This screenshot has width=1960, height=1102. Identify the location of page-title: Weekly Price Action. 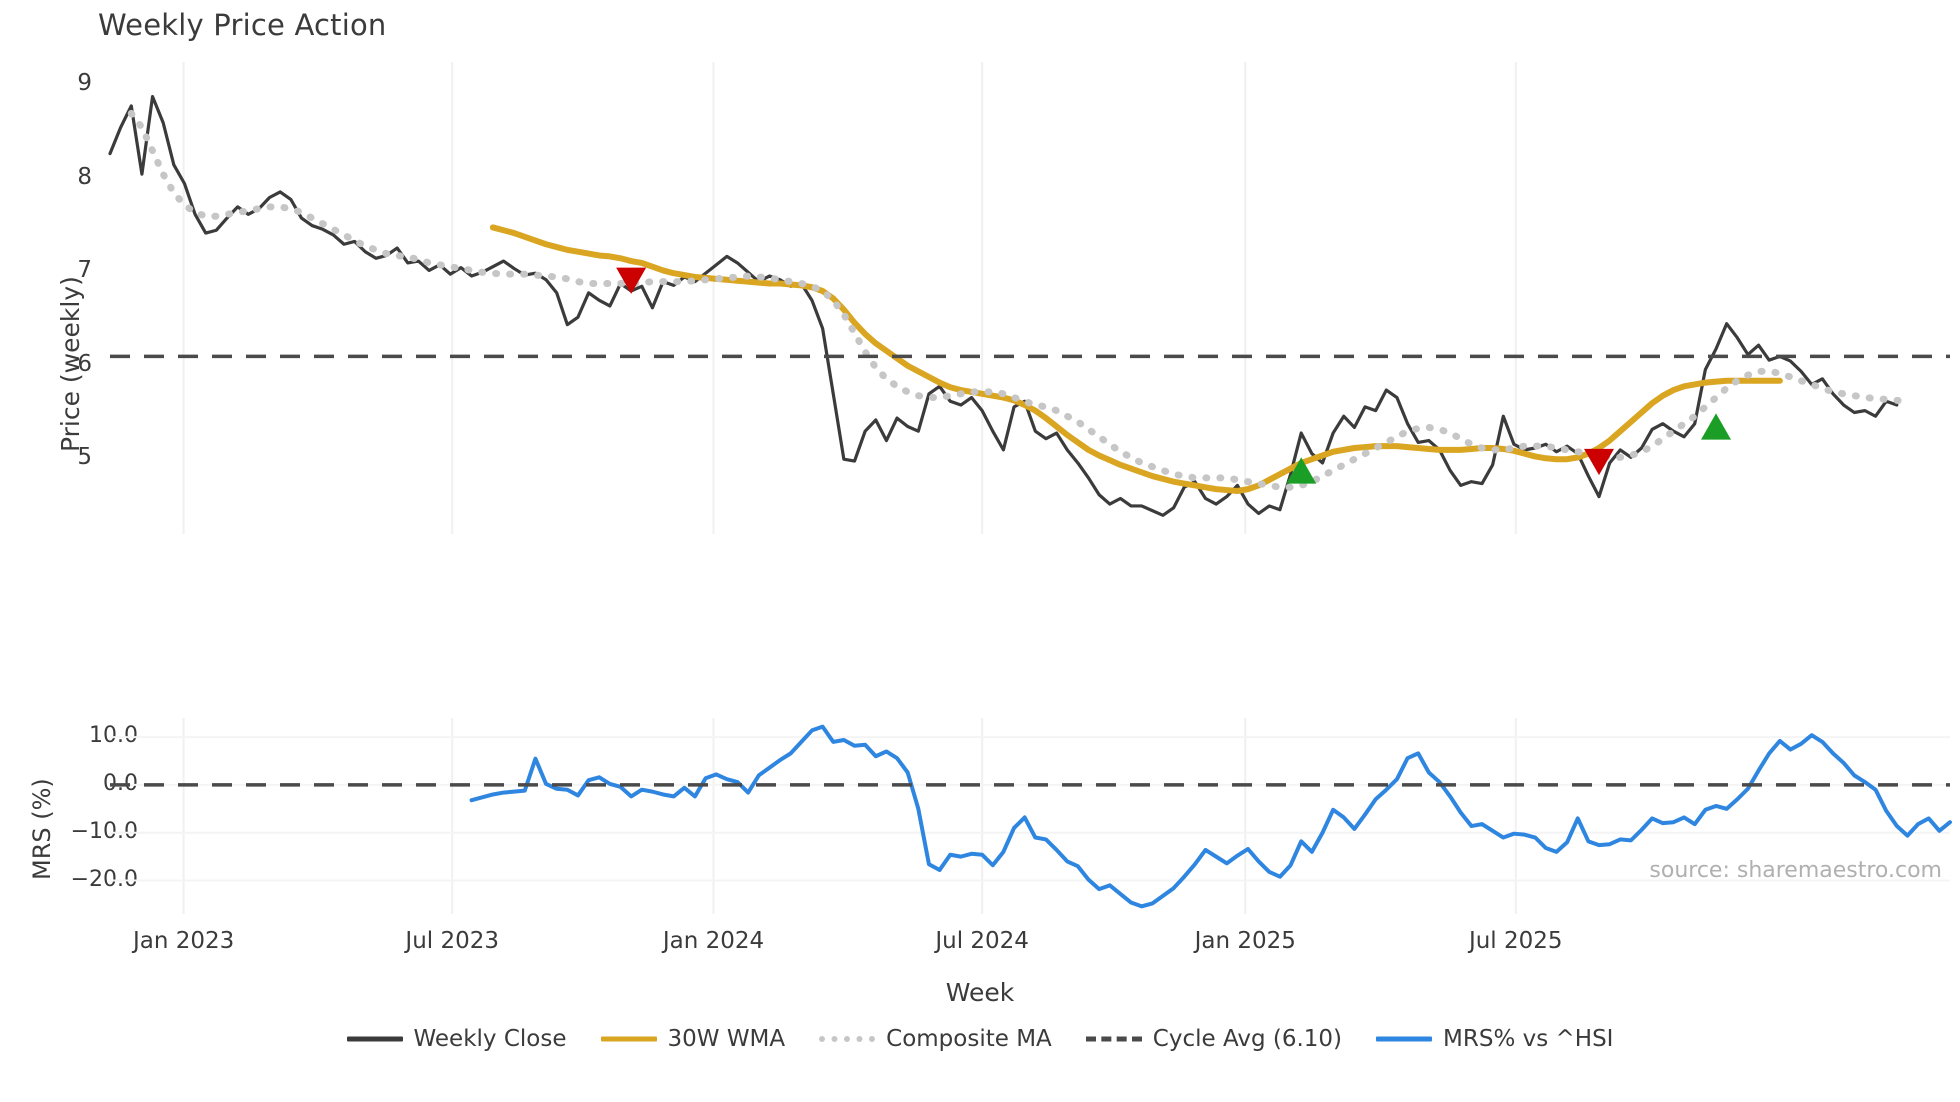
(242, 25).